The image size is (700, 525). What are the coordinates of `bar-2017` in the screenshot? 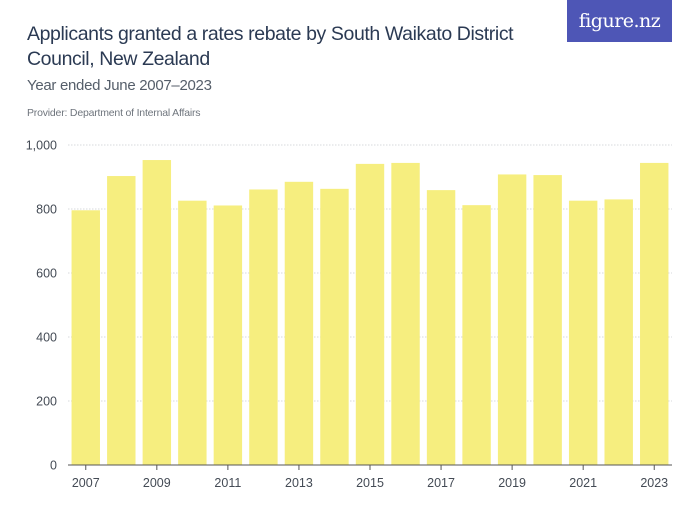 It's located at (441, 327).